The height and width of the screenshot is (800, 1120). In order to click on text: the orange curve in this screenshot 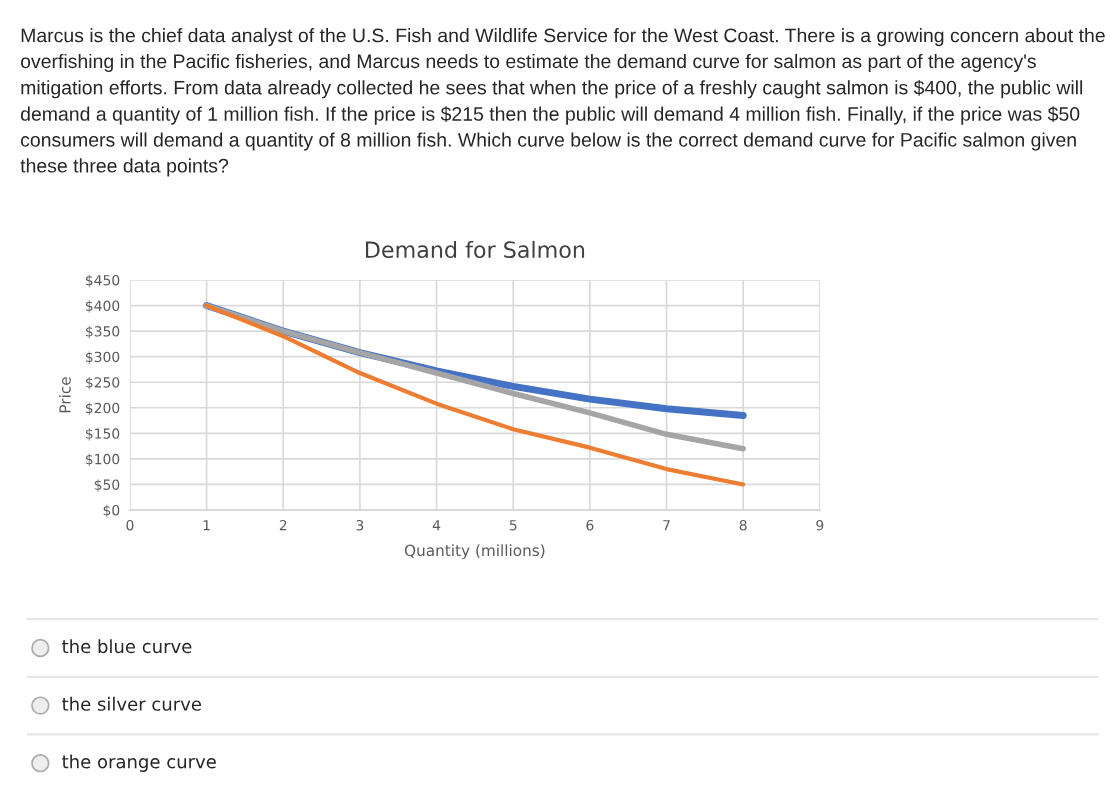, I will do `click(139, 763)`.